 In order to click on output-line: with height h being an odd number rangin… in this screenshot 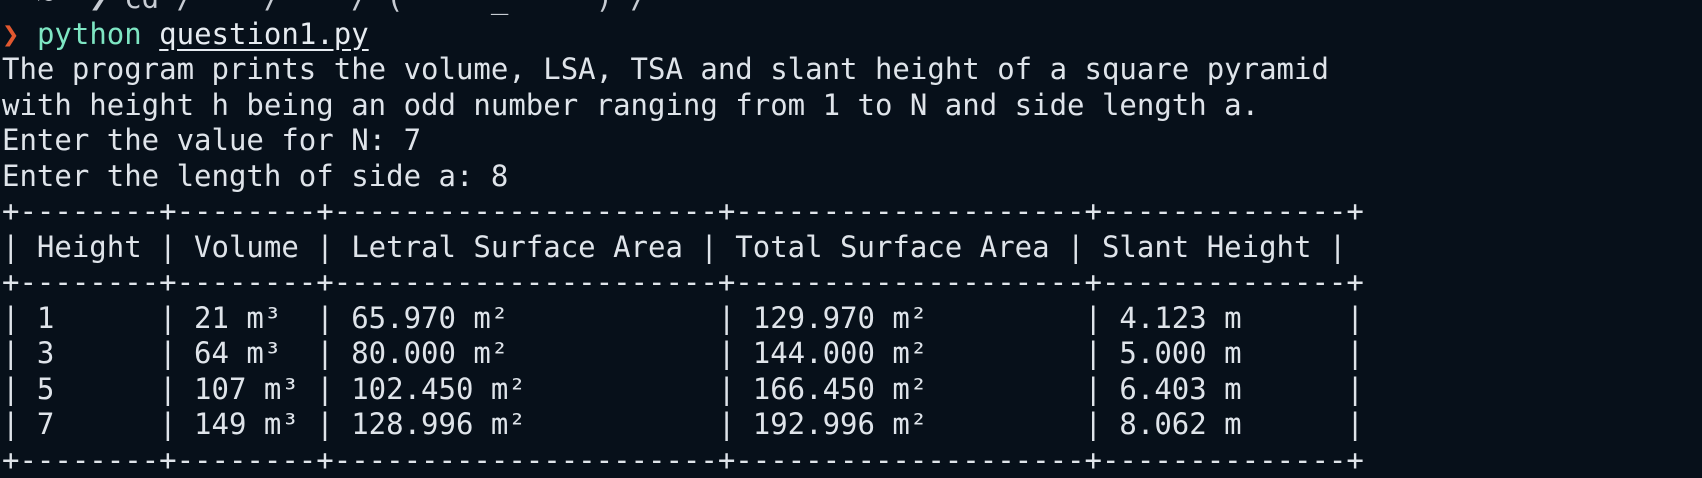, I will do `click(851, 106)`.